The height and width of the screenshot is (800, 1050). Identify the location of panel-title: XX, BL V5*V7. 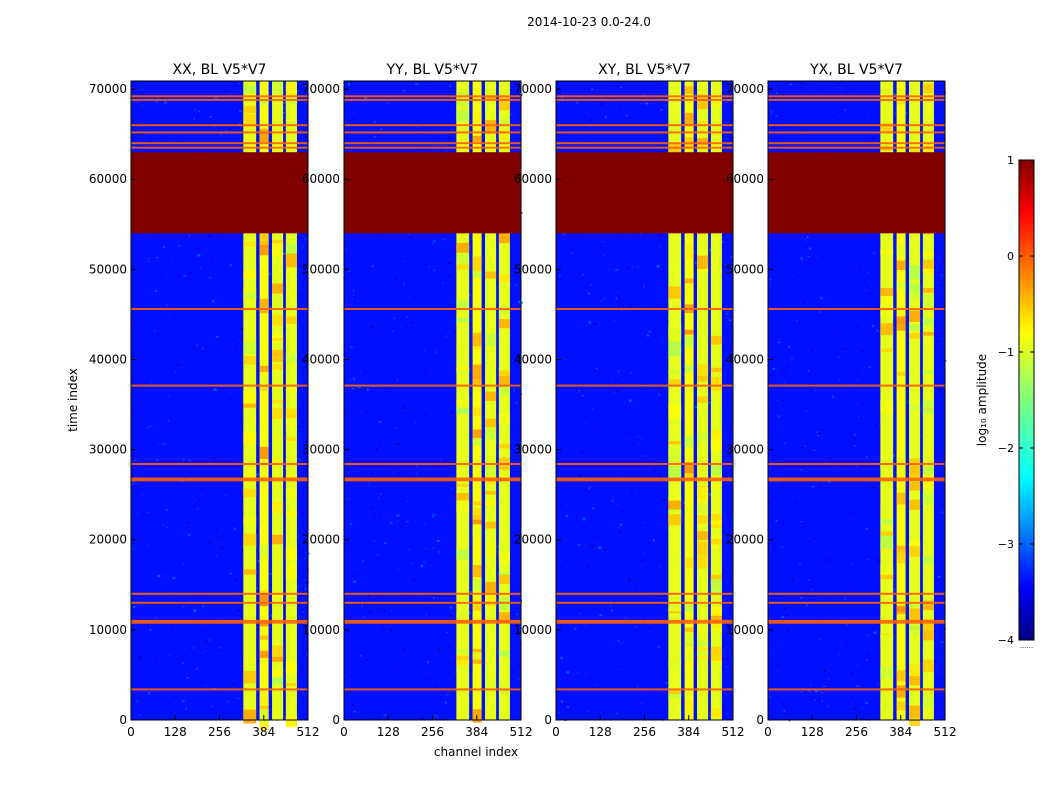
(220, 70).